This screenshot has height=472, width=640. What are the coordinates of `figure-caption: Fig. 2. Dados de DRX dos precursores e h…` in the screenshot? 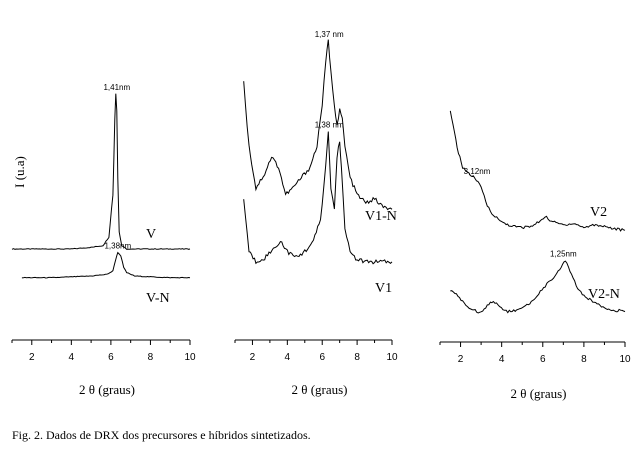 It's located at (161, 435).